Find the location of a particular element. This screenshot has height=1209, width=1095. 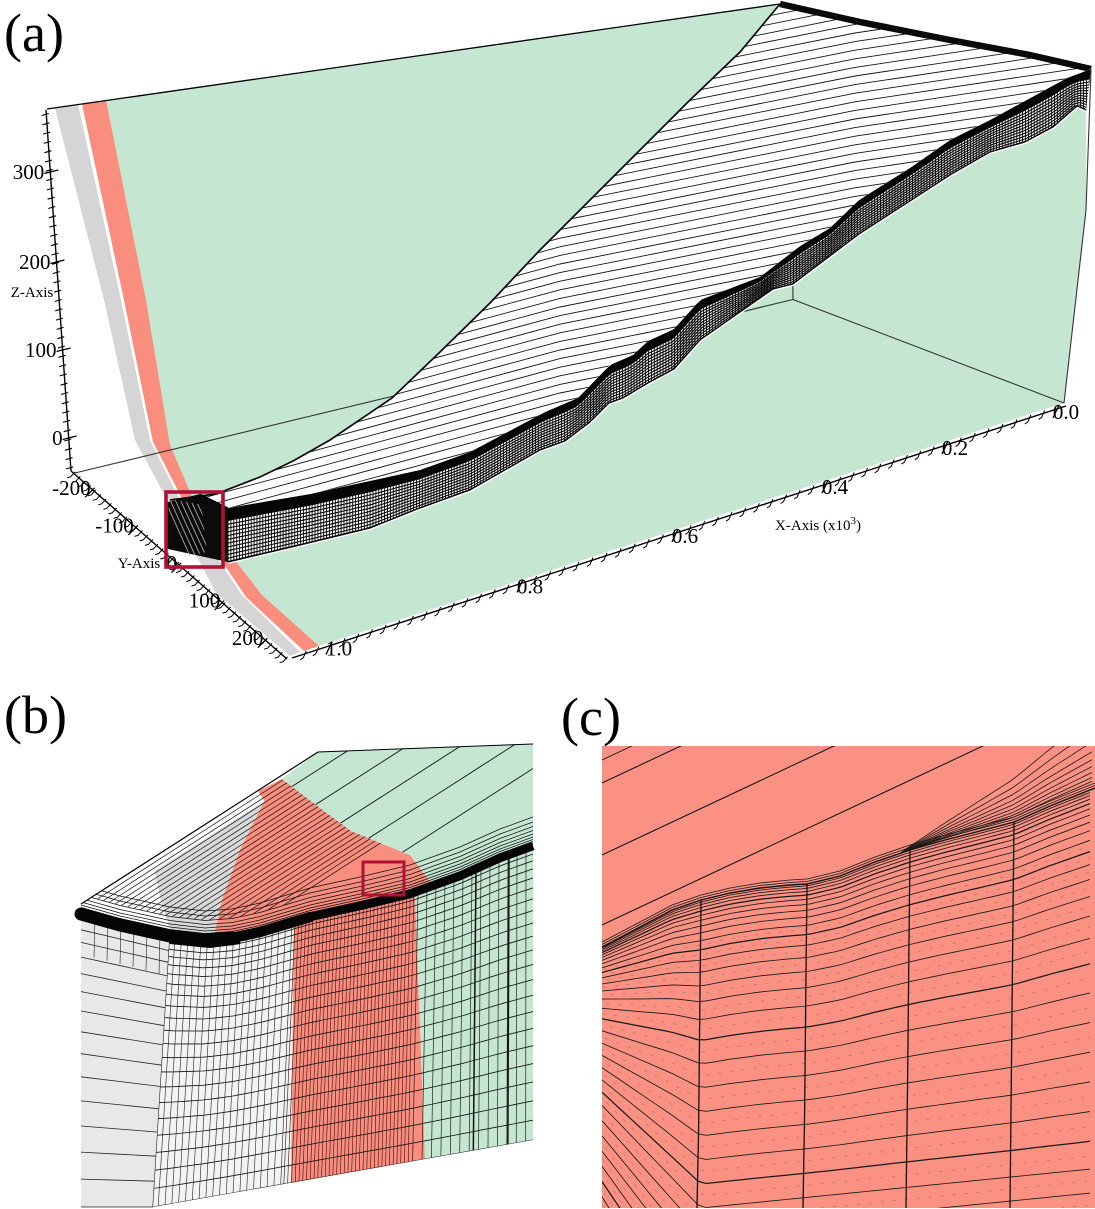

y-tick-label-0: 0 is located at coordinates (172, 563).